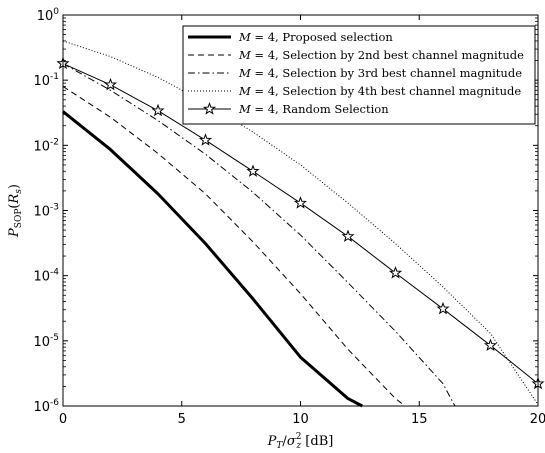 This screenshot has height=453, width=545. What do you see at coordinates (209, 108) in the screenshot?
I see `legend-marker` at bounding box center [209, 108].